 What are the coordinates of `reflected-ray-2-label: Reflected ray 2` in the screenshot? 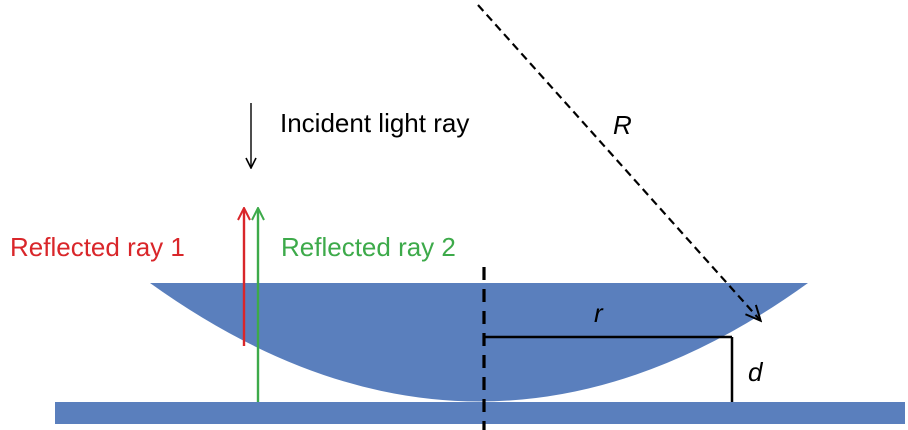 It's located at (368, 247).